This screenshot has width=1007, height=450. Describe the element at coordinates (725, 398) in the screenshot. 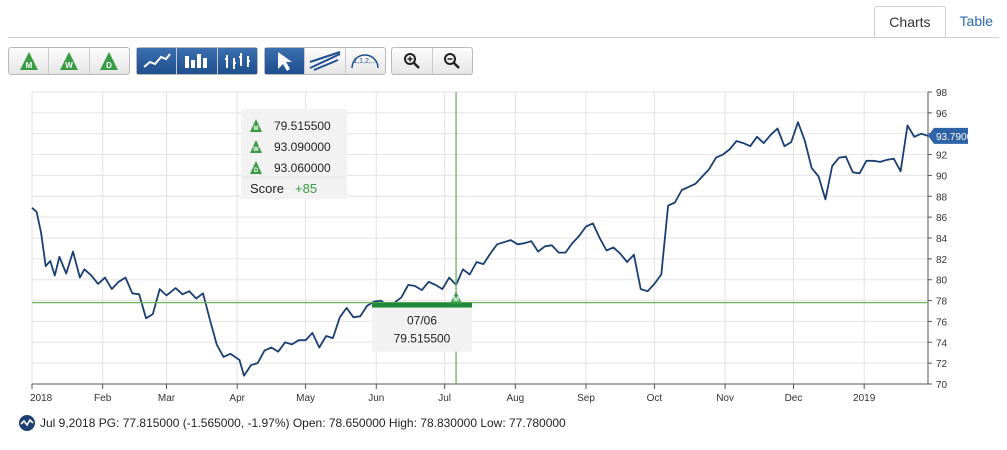

I see `x-tick-label: Nov` at that location.